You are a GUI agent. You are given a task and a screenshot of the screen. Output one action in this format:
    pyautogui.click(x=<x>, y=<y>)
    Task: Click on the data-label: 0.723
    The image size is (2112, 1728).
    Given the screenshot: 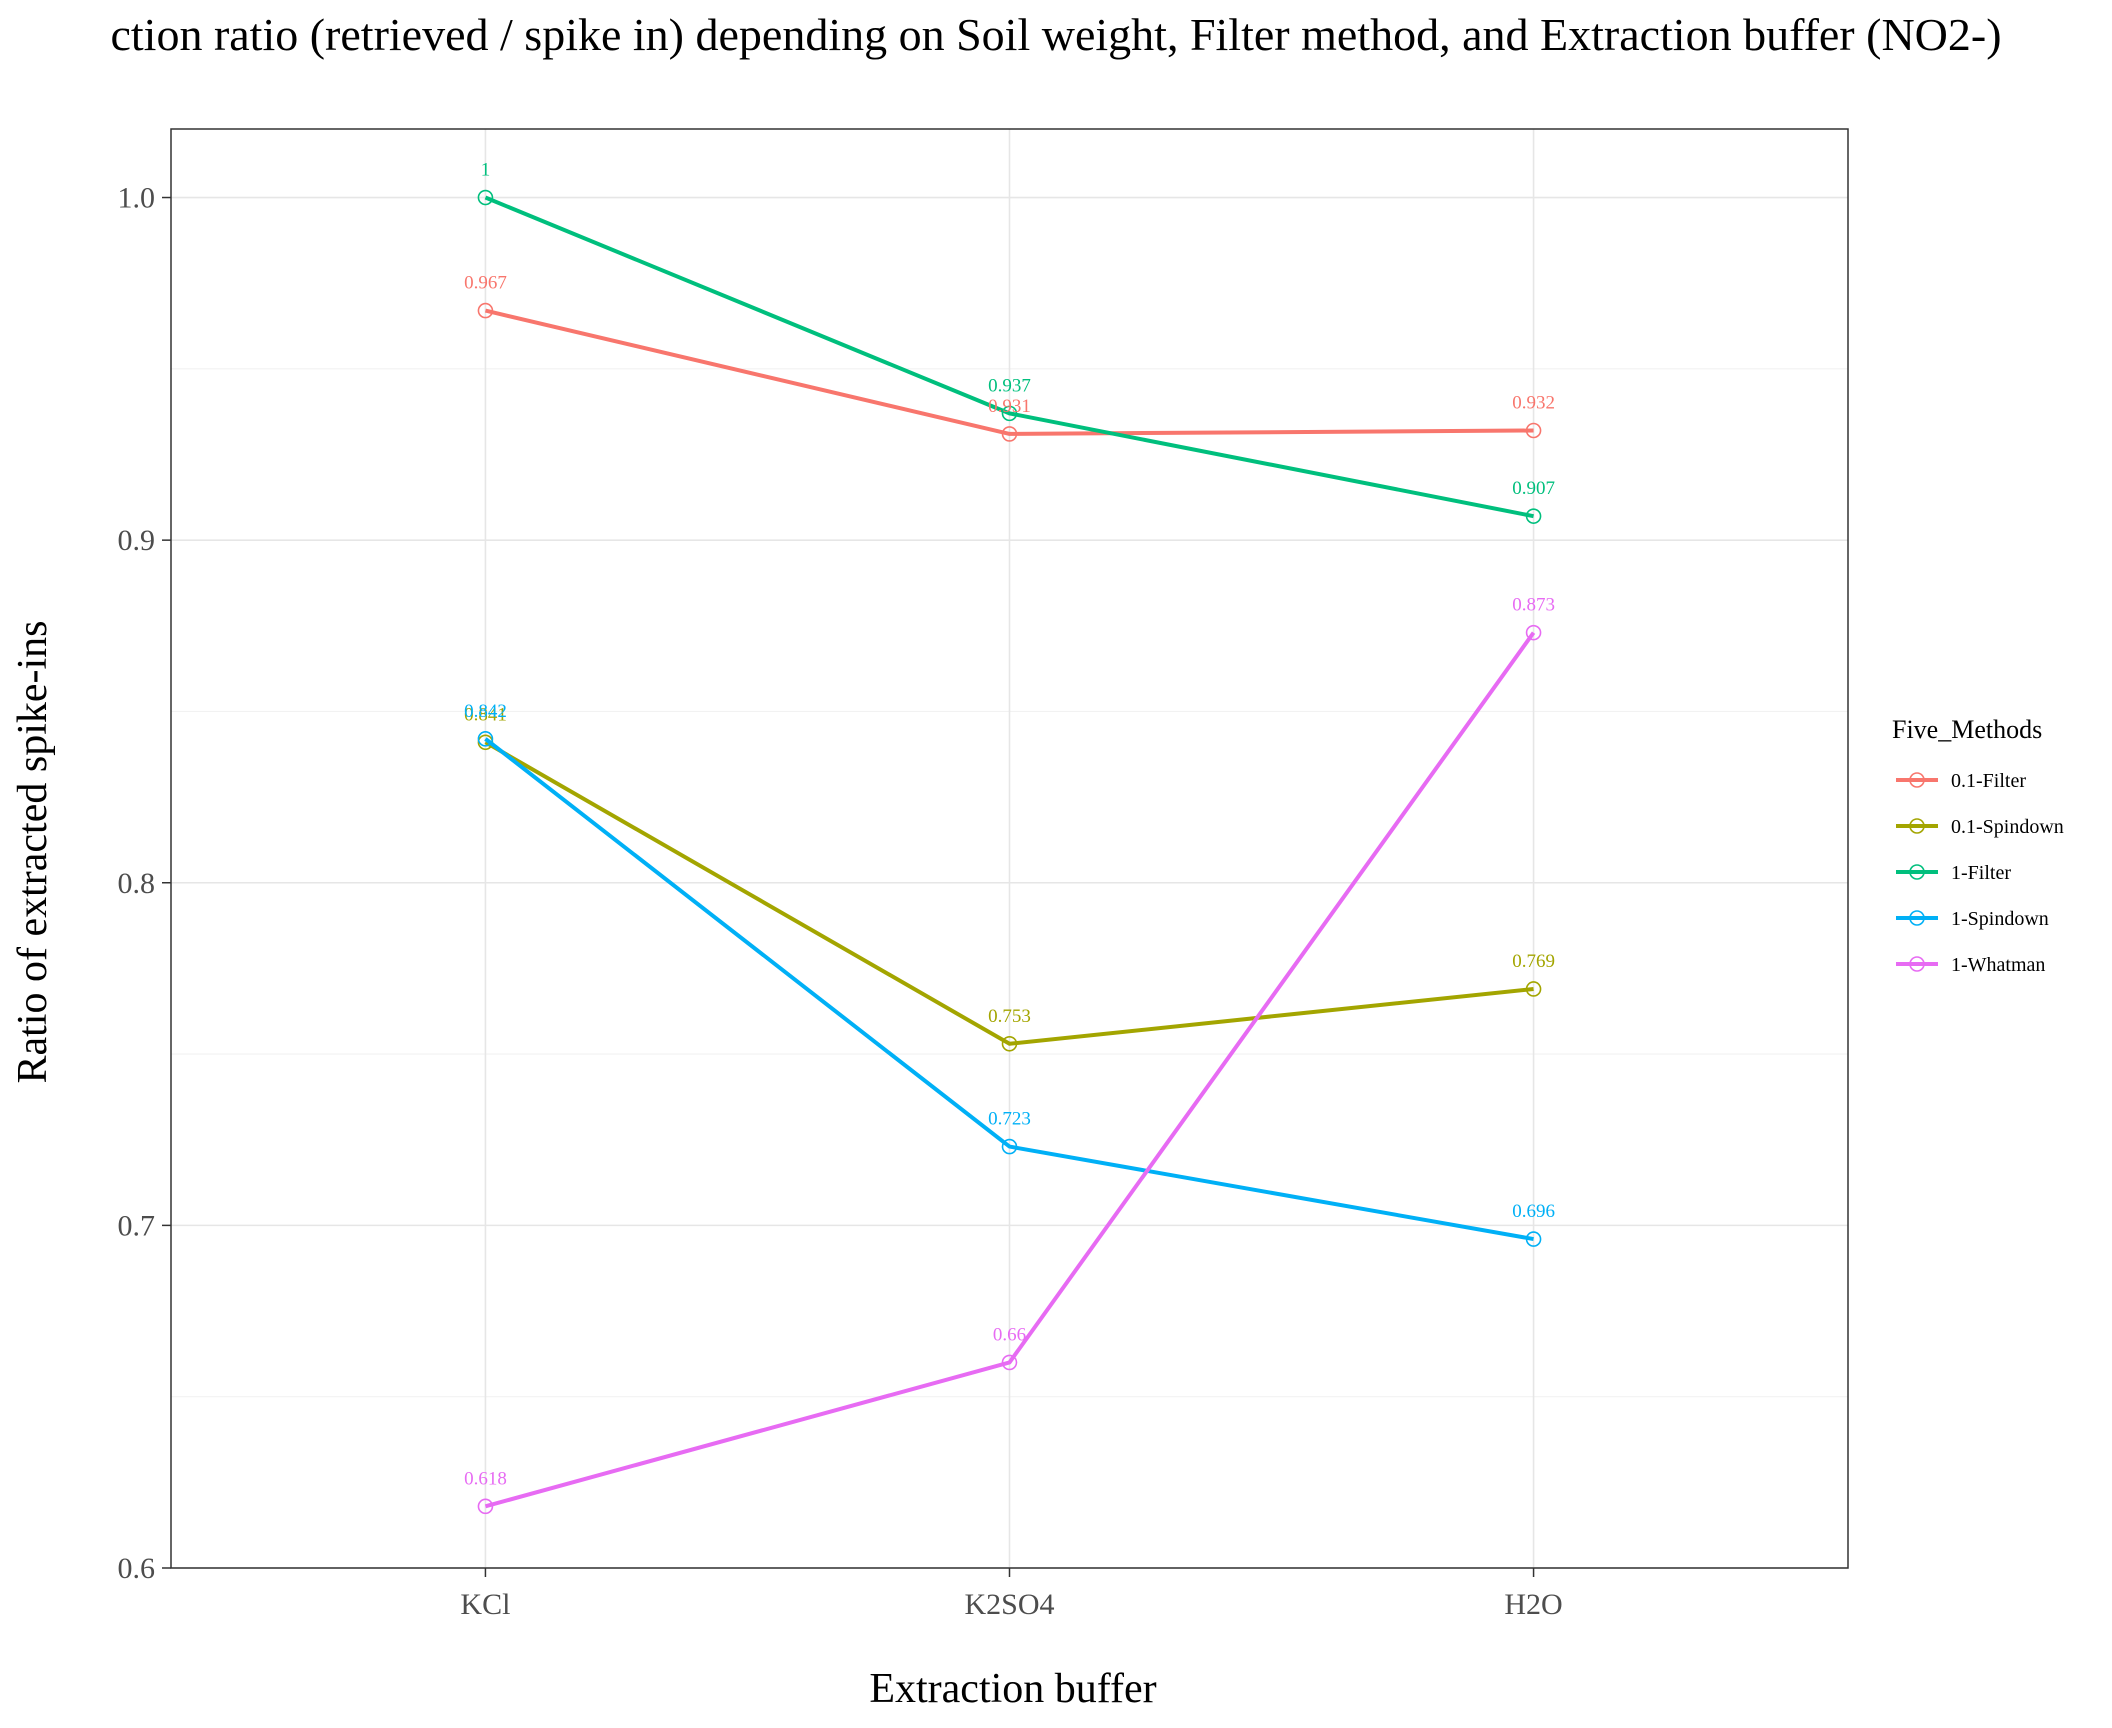 What is the action you would take?
    pyautogui.click(x=1009, y=1119)
    